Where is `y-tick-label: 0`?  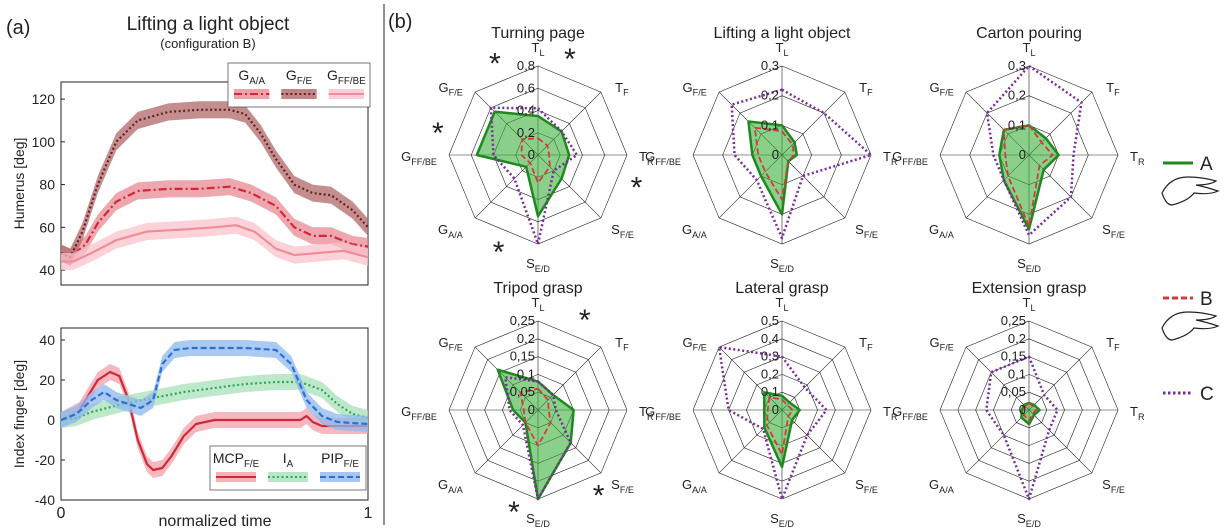
y-tick-label: 0 is located at coordinates (51, 420).